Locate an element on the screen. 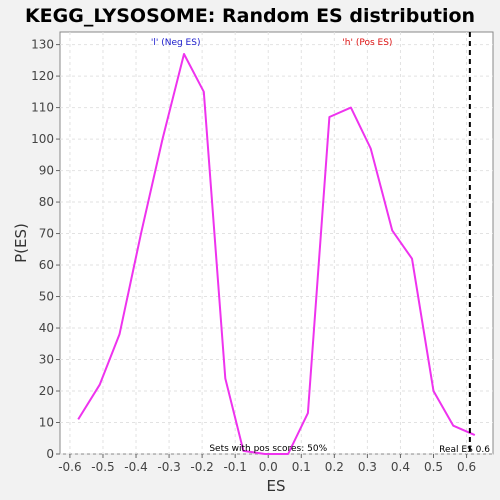  x-tick-label: 0.4 is located at coordinates (400, 467).